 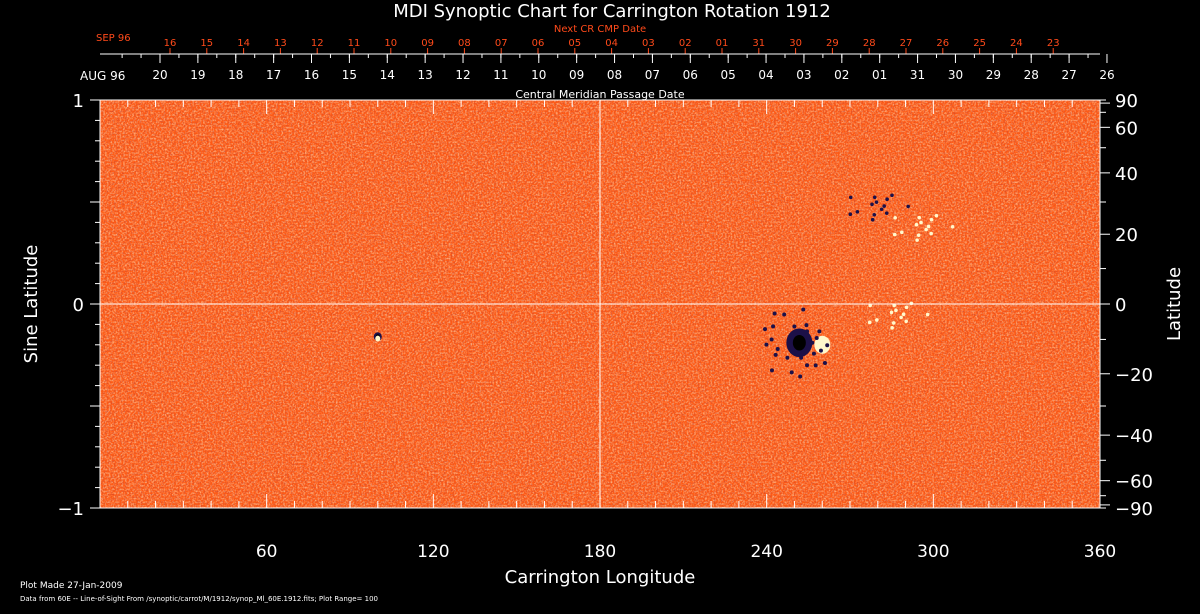 What do you see at coordinates (690, 75) in the screenshot?
I see `primary-day-label: 06` at bounding box center [690, 75].